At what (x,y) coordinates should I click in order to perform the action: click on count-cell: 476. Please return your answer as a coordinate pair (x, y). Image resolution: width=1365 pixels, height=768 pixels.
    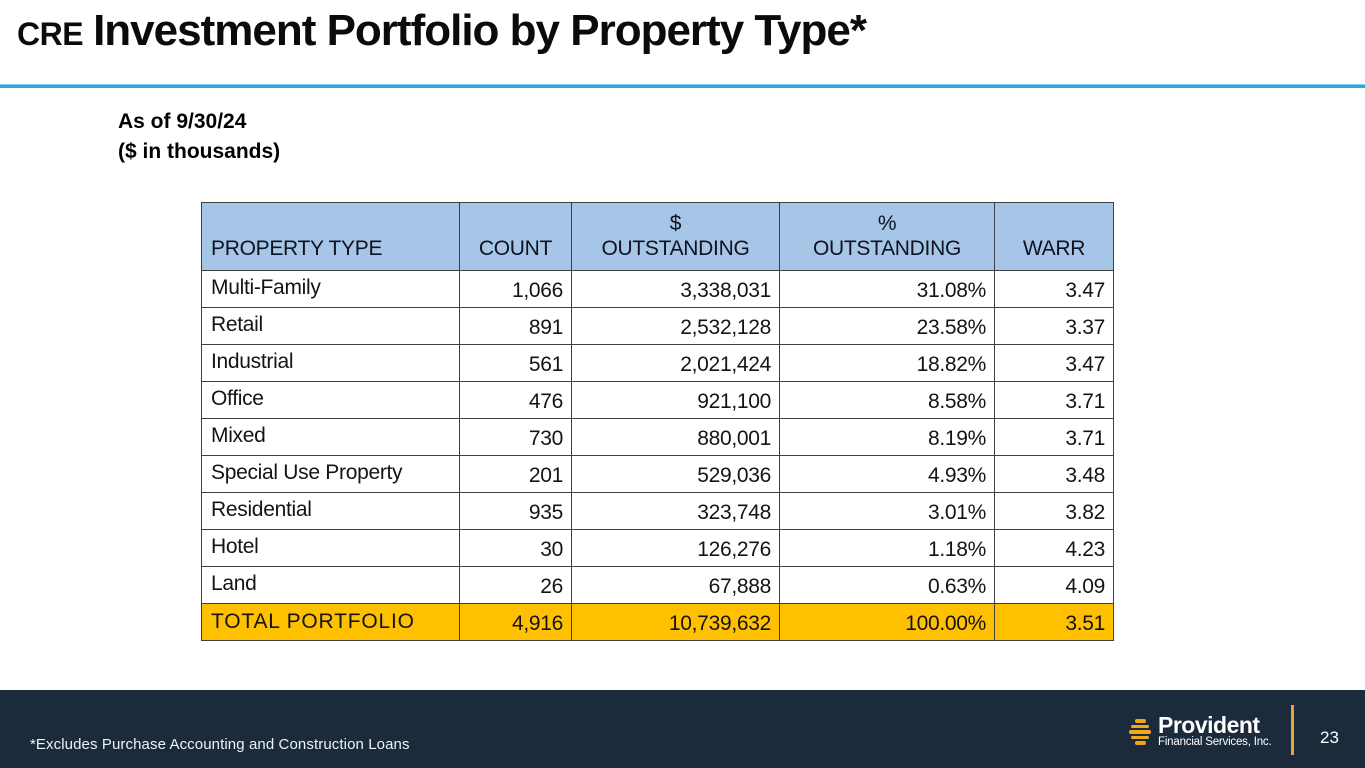
    Looking at the image, I should click on (515, 400).